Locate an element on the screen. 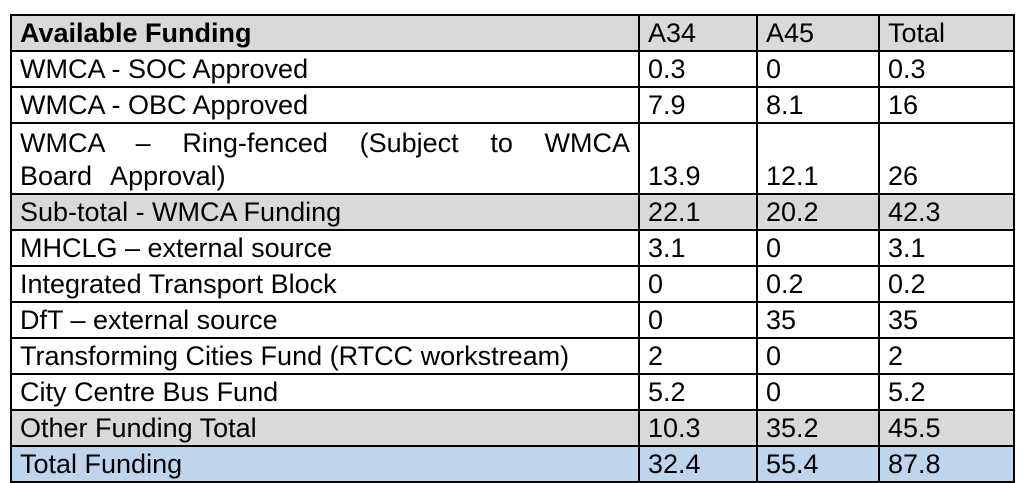 The width and height of the screenshot is (1023, 483). row-label: WMCA - SOC Approved is located at coordinates (325, 69).